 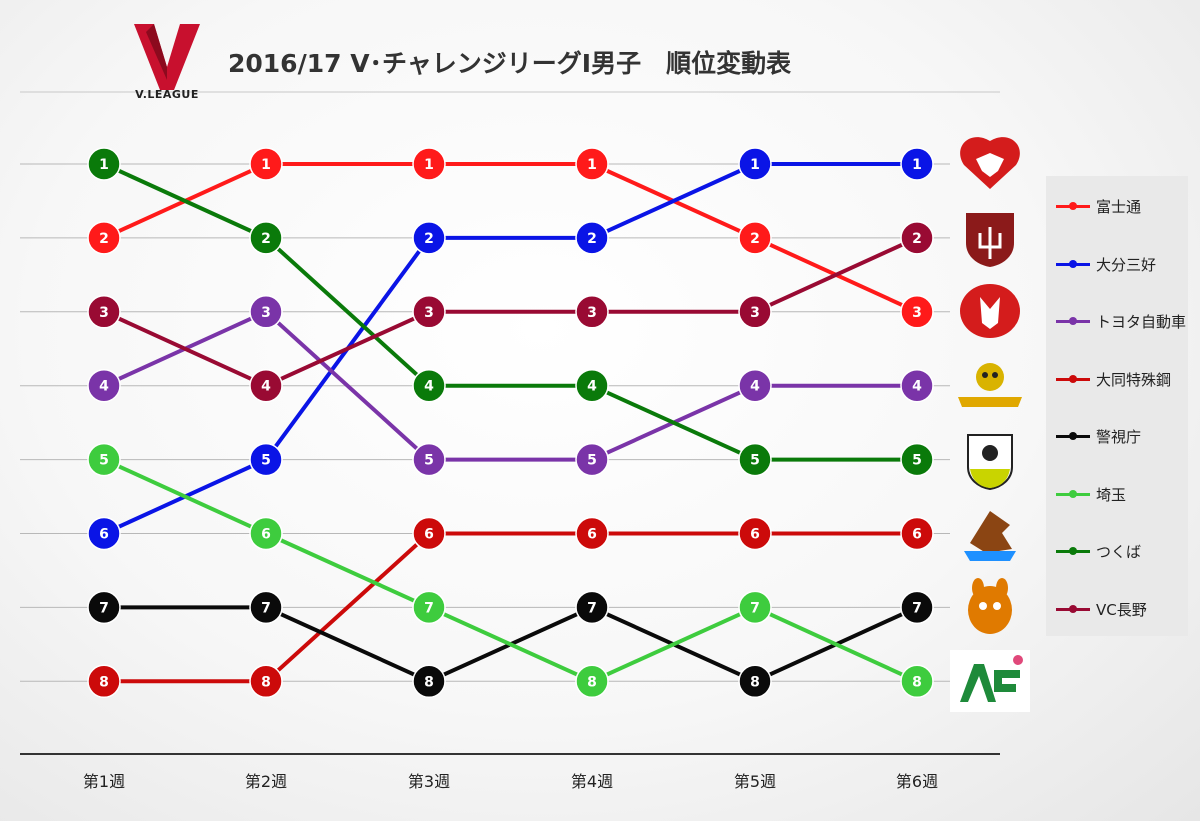 What do you see at coordinates (1117, 406) in the screenshot?
I see `legend: 富士通大分三好トヨタ自動車 大同特殊鋼警視庁埼玉つくば VC長野` at bounding box center [1117, 406].